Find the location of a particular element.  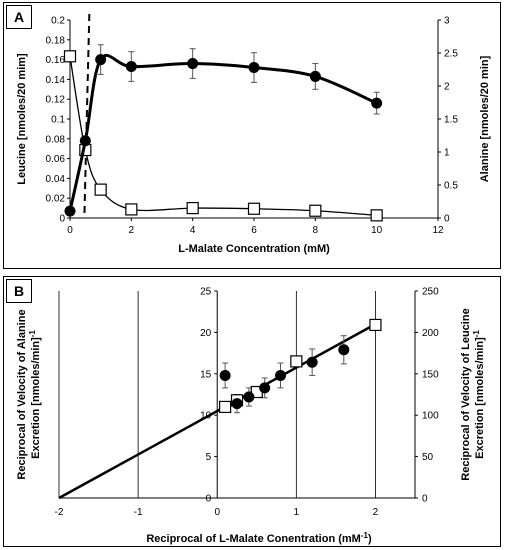

b-ytick-right-label: 0 is located at coordinates (425, 499).